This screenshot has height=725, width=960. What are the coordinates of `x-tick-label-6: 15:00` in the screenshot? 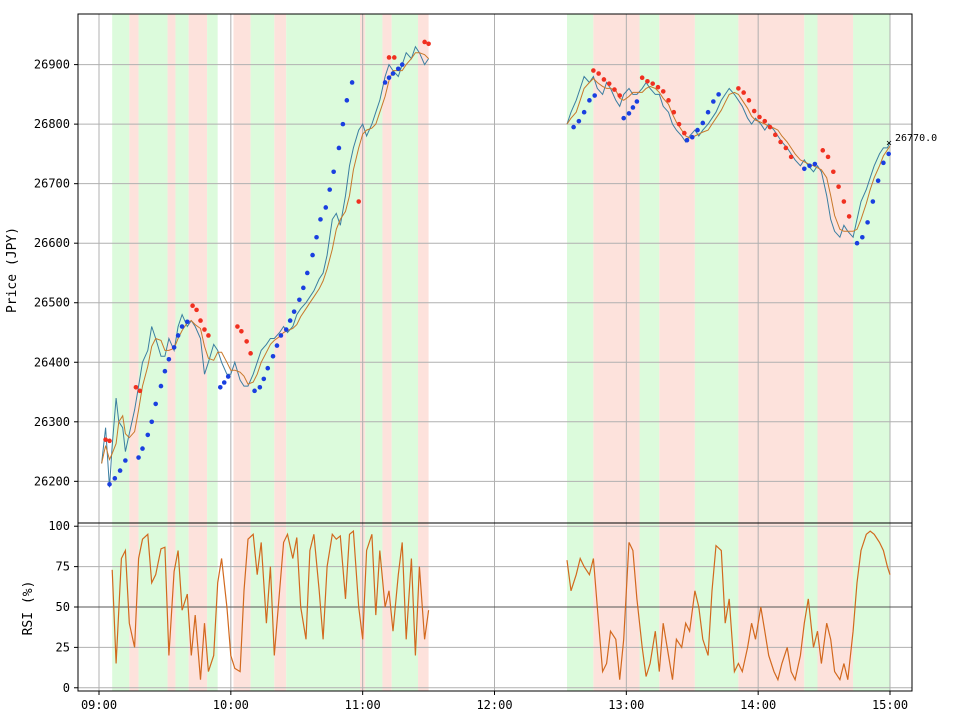 It's located at (890, 705).